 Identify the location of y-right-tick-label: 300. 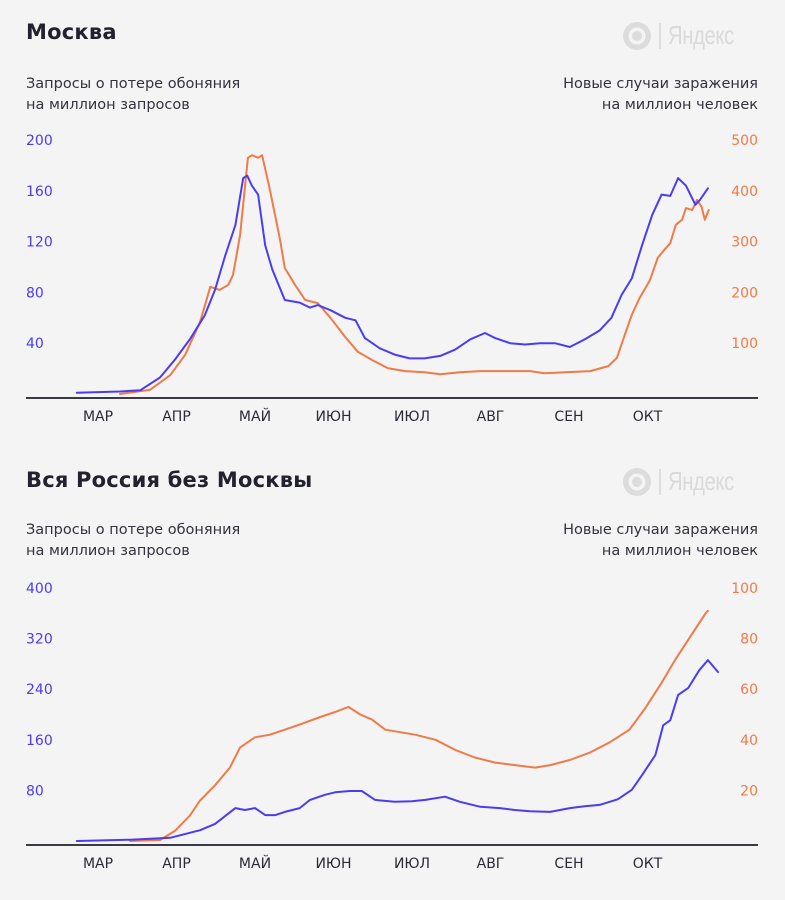
(744, 243).